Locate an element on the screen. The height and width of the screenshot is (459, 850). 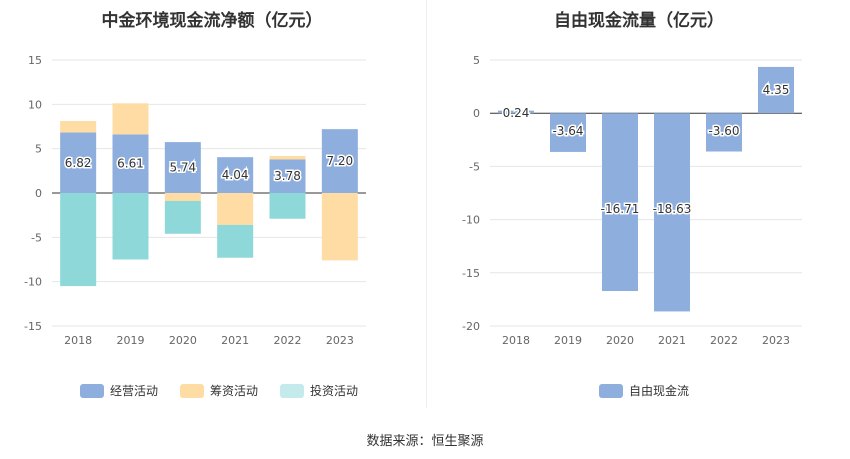
cashflow-bar-经营活动-2019 is located at coordinates (130, 163).